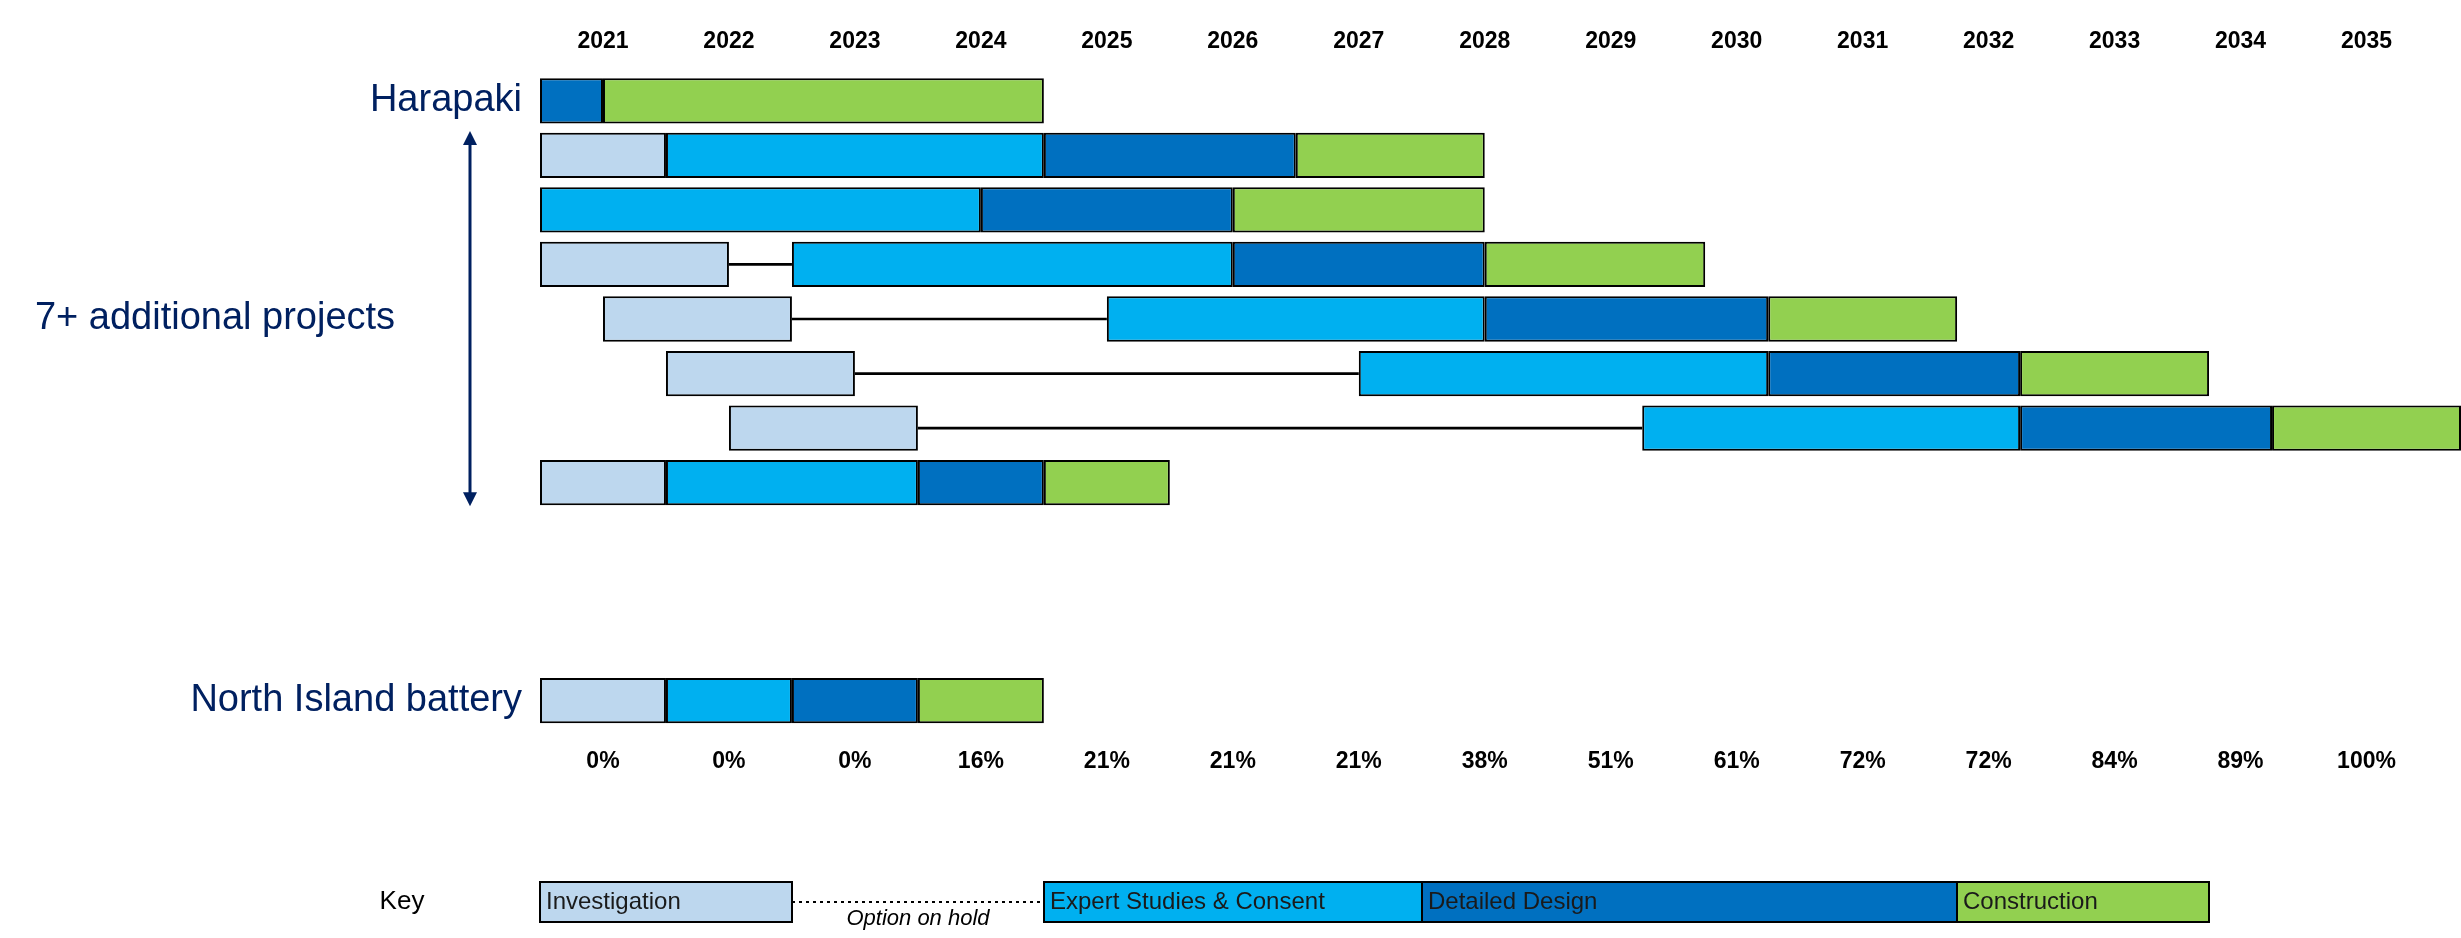  I want to click on text: 38%, so click(1484, 760).